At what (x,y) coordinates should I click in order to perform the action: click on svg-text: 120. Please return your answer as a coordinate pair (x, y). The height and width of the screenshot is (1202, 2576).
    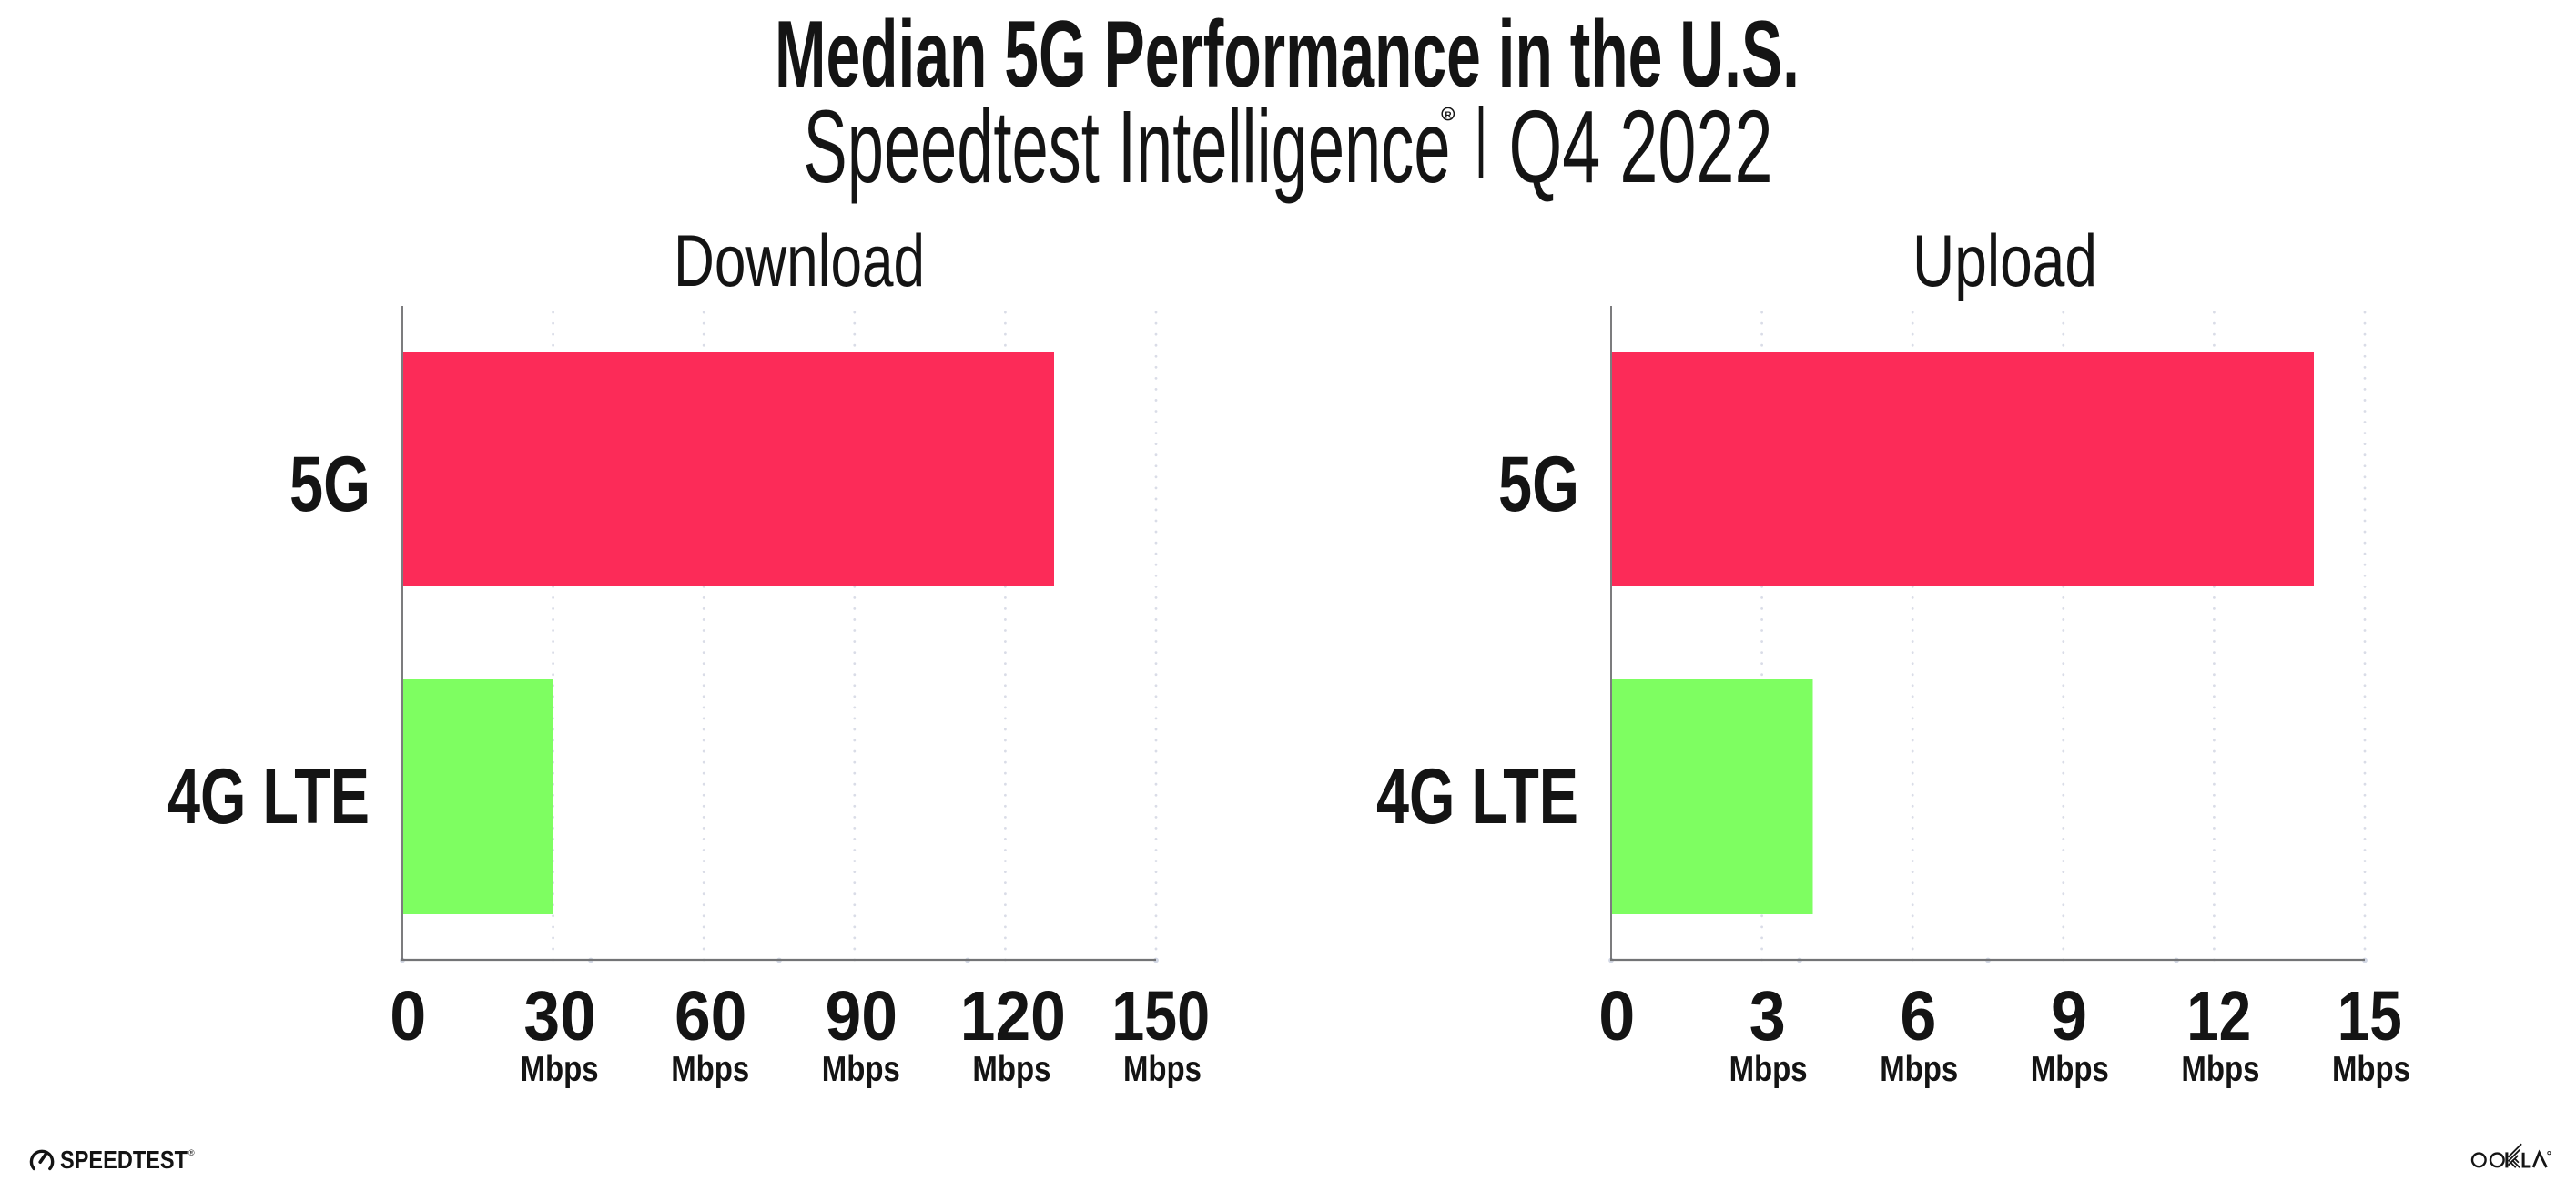
    Looking at the image, I should click on (1013, 1016).